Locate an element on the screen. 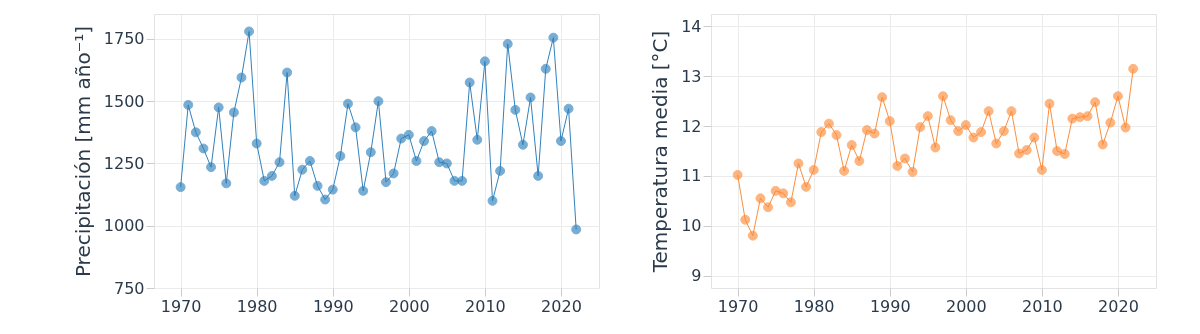 The image size is (1200, 334). y-tick-label: 13 is located at coordinates (691, 76).